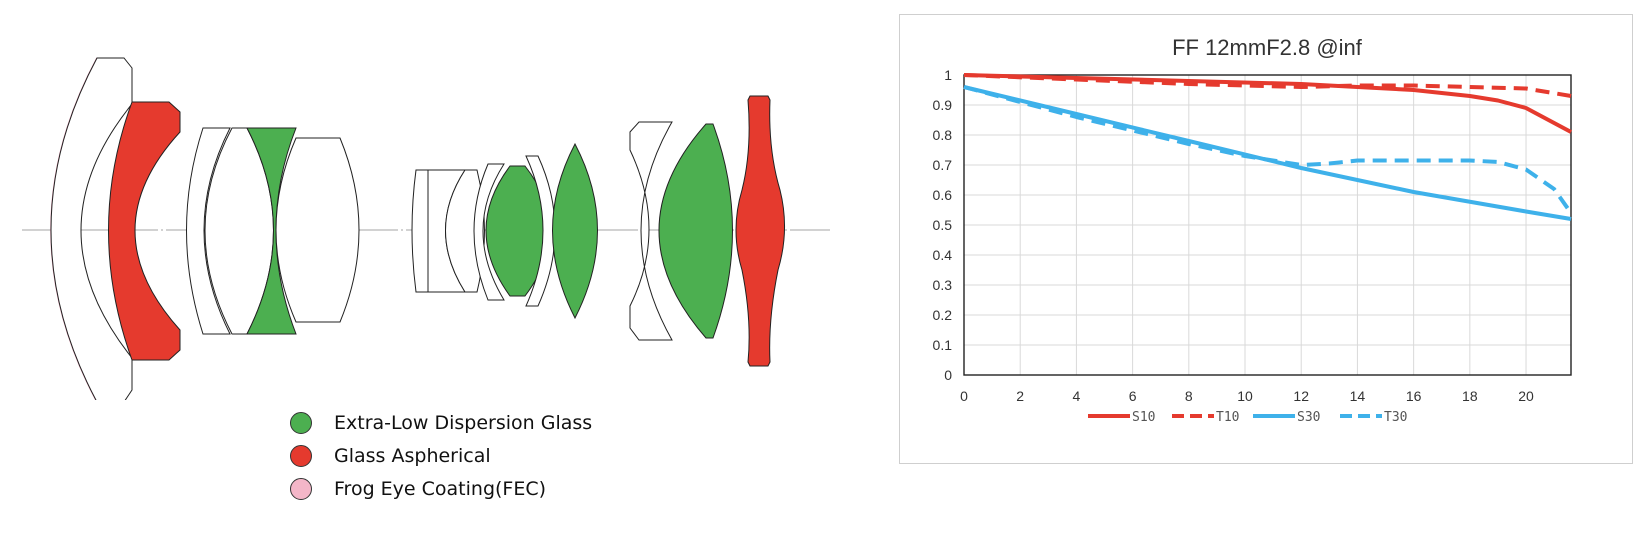 The image size is (1645, 538). I want to click on series-line-t10, so click(1267, 85).